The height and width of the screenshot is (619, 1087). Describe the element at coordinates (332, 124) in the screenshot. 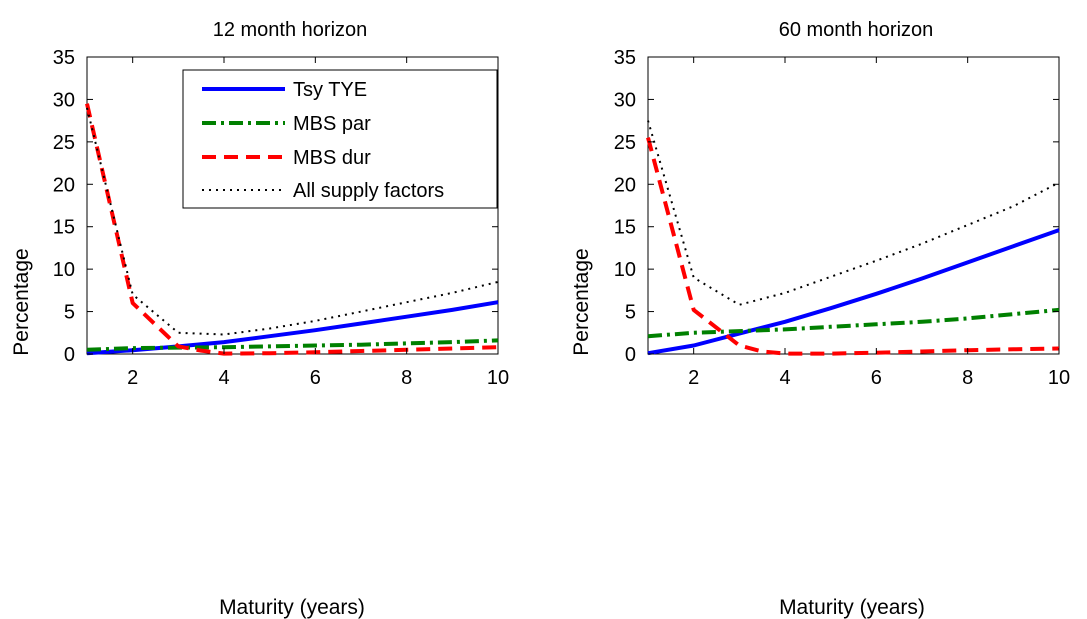

I see `legend-label-mbs-par: MBS par` at that location.